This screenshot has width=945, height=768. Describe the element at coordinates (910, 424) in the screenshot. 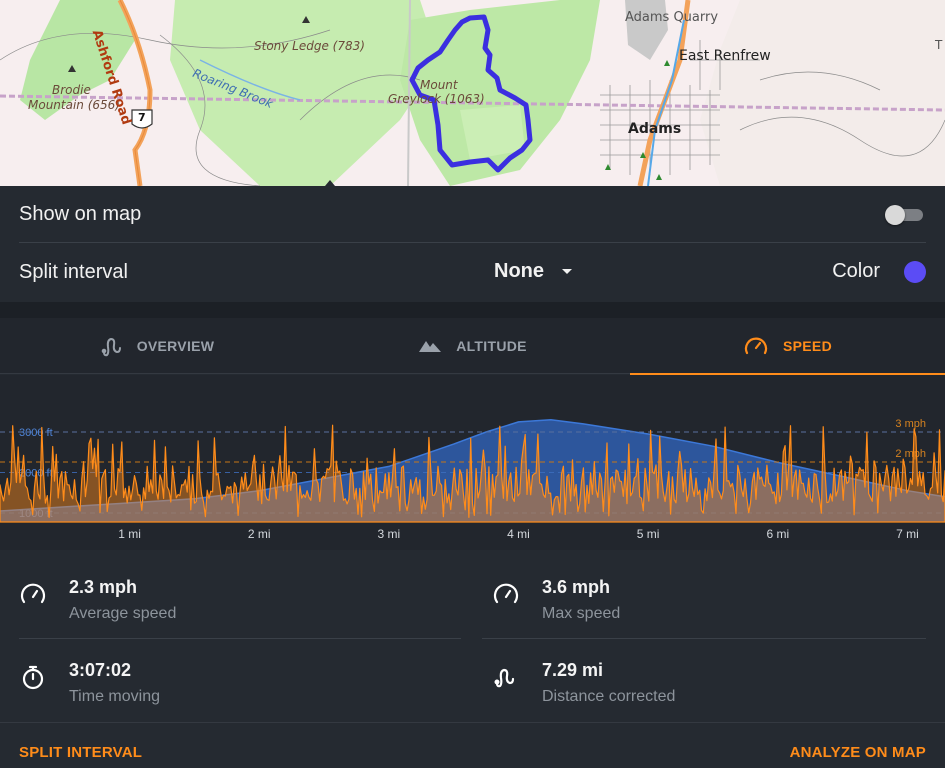

I see `speed-axis-label: 3 mph` at that location.